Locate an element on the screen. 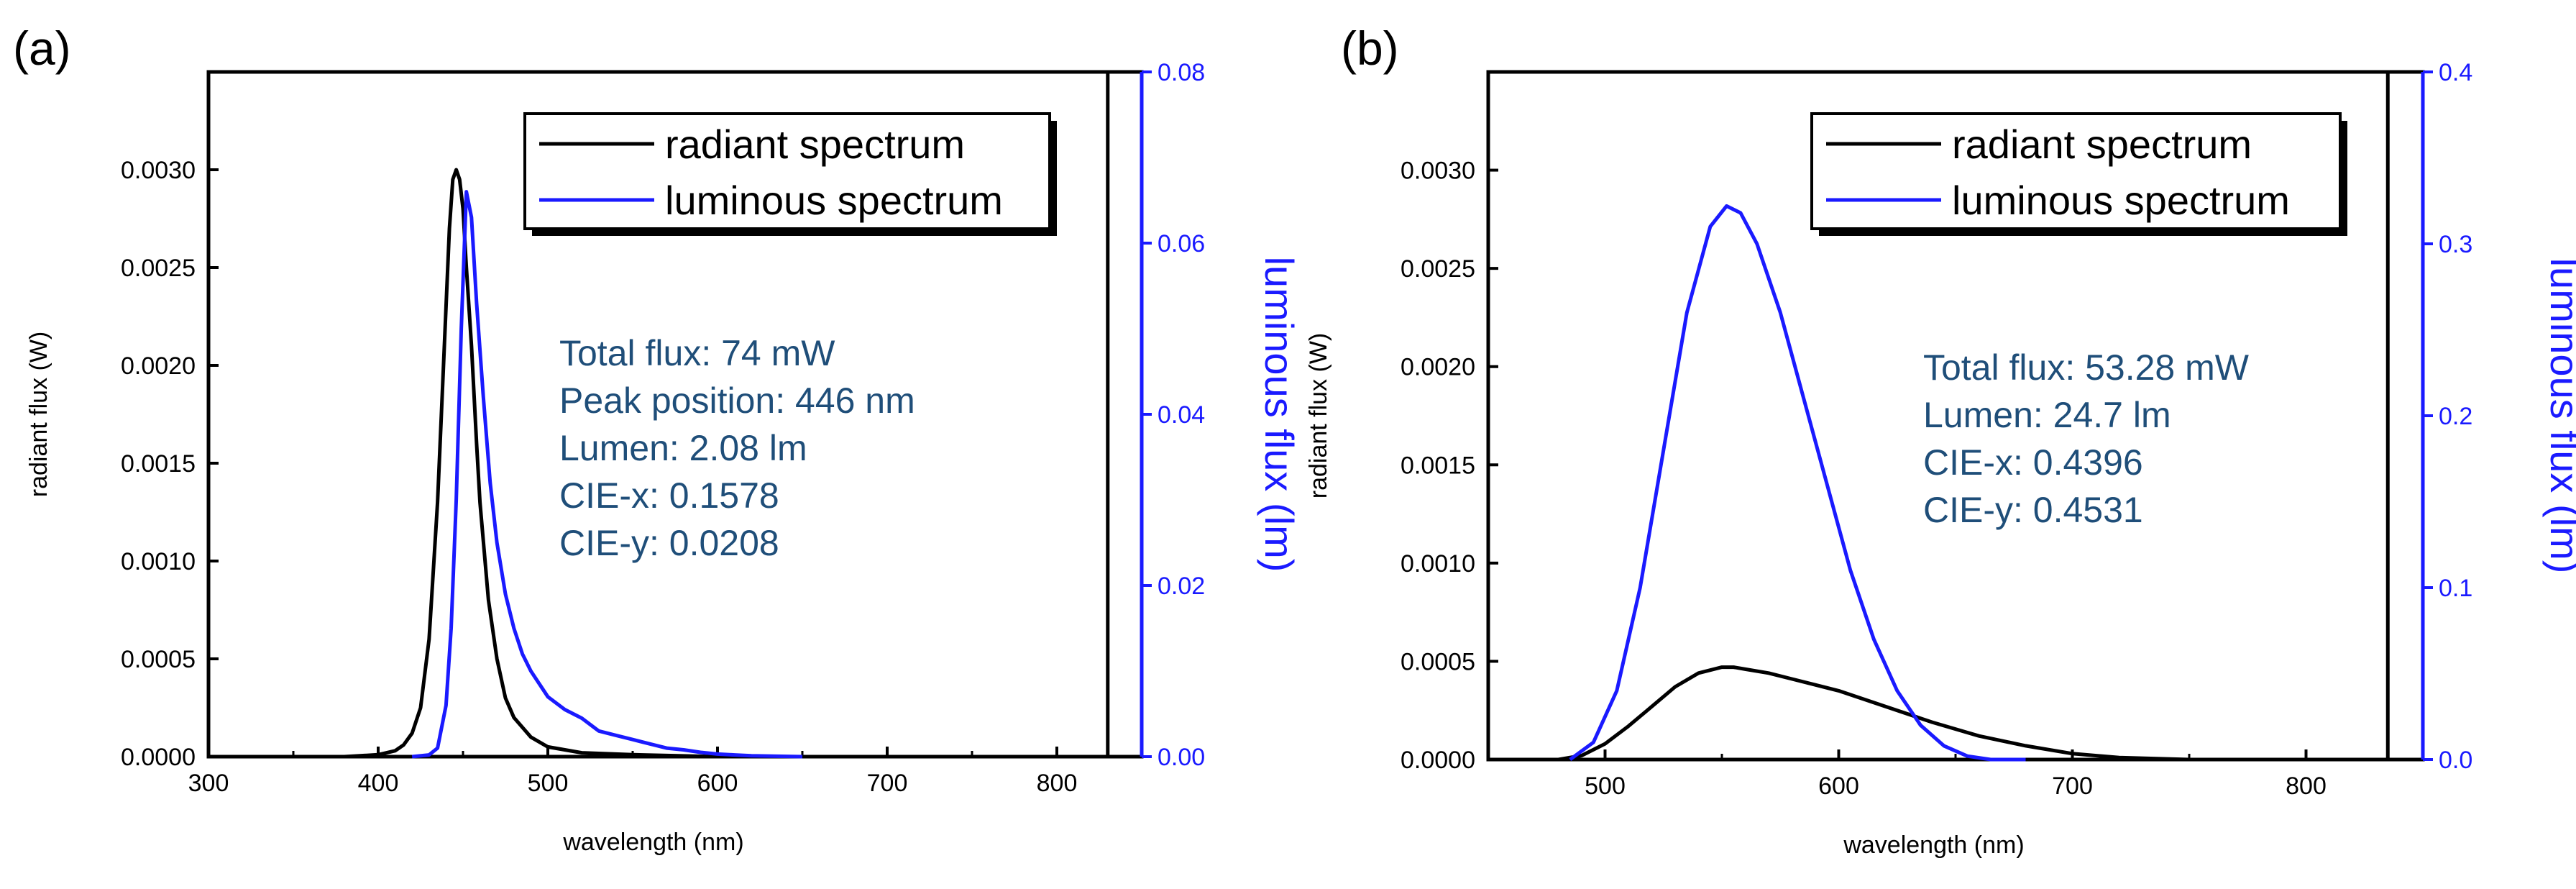  panel-label-a: (a) is located at coordinates (42, 48).